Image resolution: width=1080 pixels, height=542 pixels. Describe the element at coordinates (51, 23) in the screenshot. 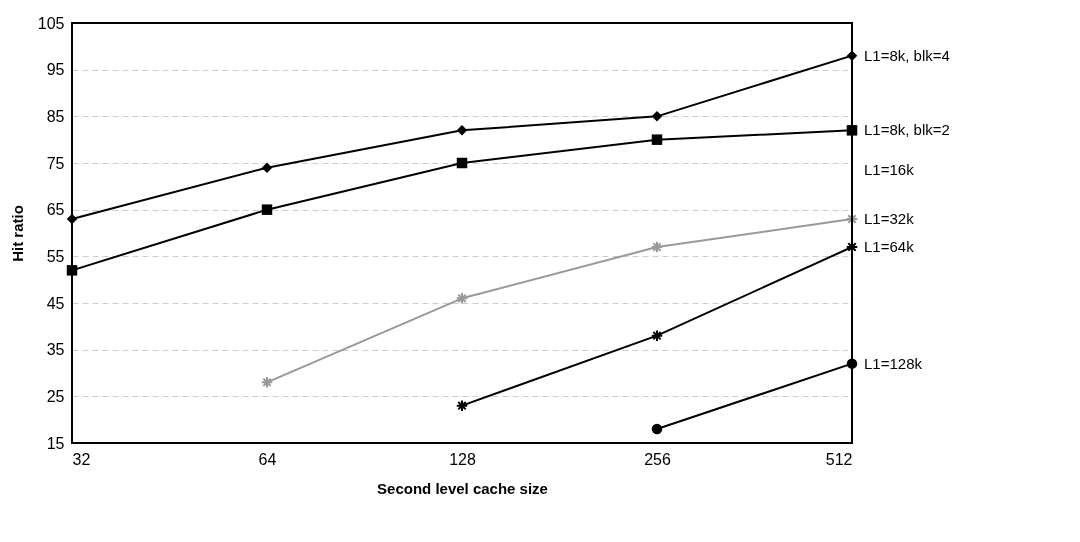

I see `y-tick-label: 105` at that location.